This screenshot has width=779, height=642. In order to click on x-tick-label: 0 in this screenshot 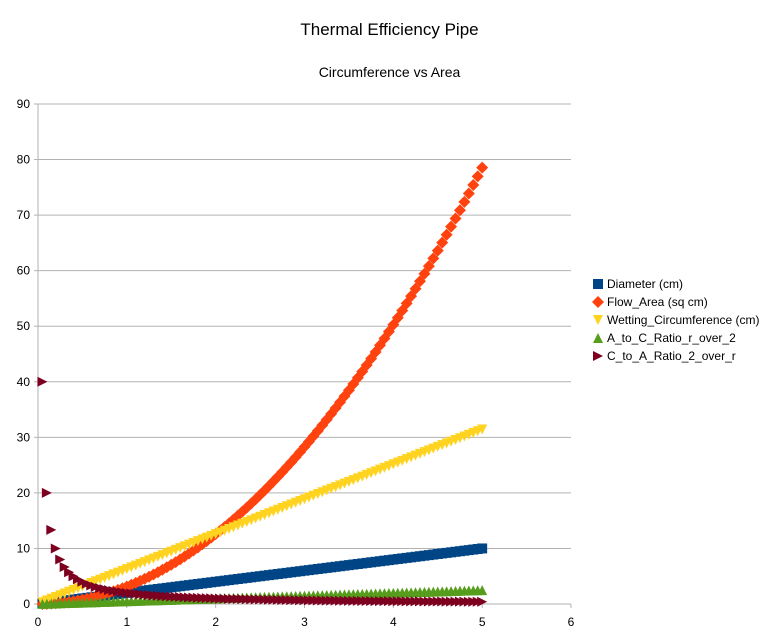, I will do `click(38, 622)`.